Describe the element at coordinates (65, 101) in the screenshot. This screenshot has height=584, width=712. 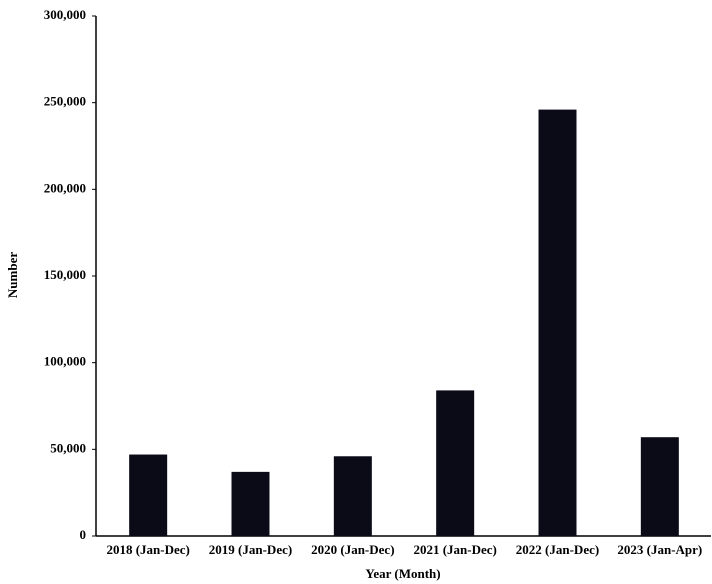
I see `y-tick-label: 250,000` at that location.